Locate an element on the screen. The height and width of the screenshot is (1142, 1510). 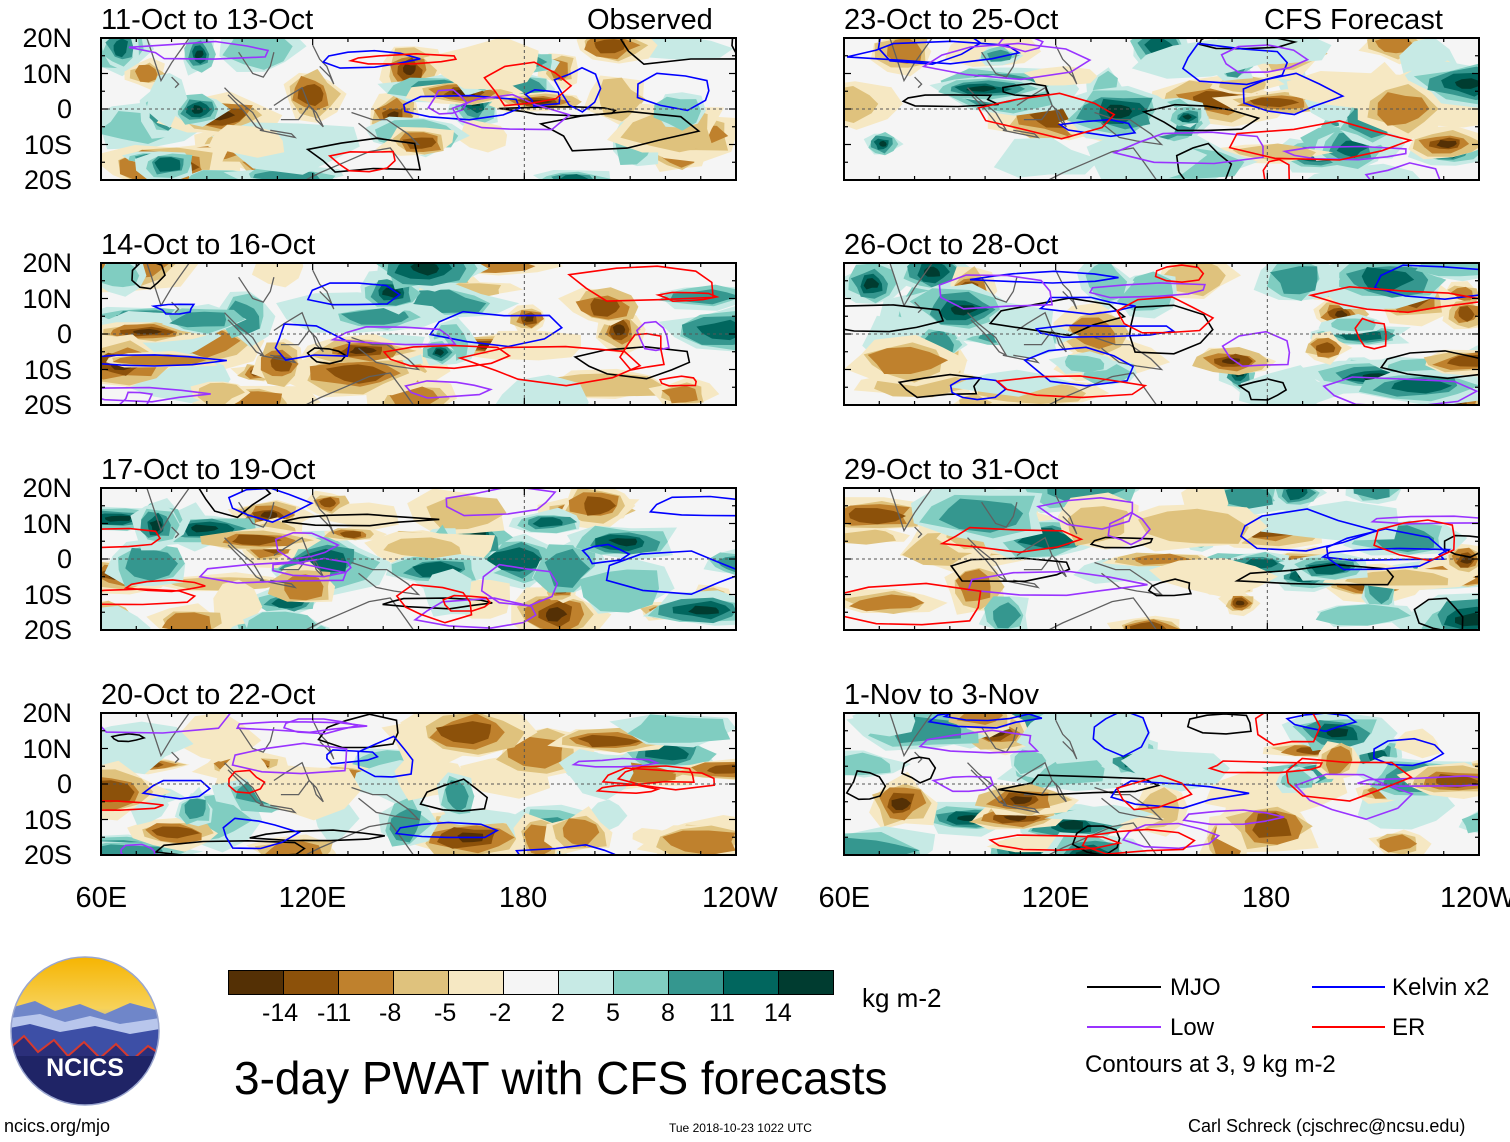
panel-title-fc-2: 26-Oct to 28-Oct is located at coordinates (951, 245).